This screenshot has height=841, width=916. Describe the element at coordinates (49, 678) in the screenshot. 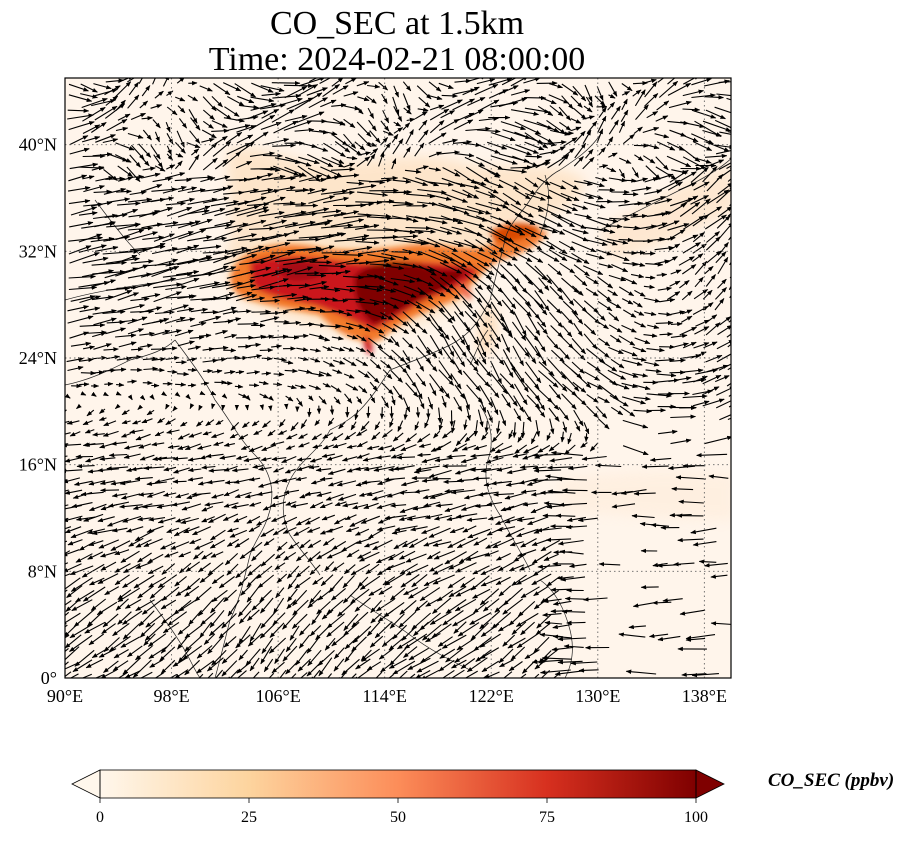

I see `lat-tick-label: 0°` at that location.